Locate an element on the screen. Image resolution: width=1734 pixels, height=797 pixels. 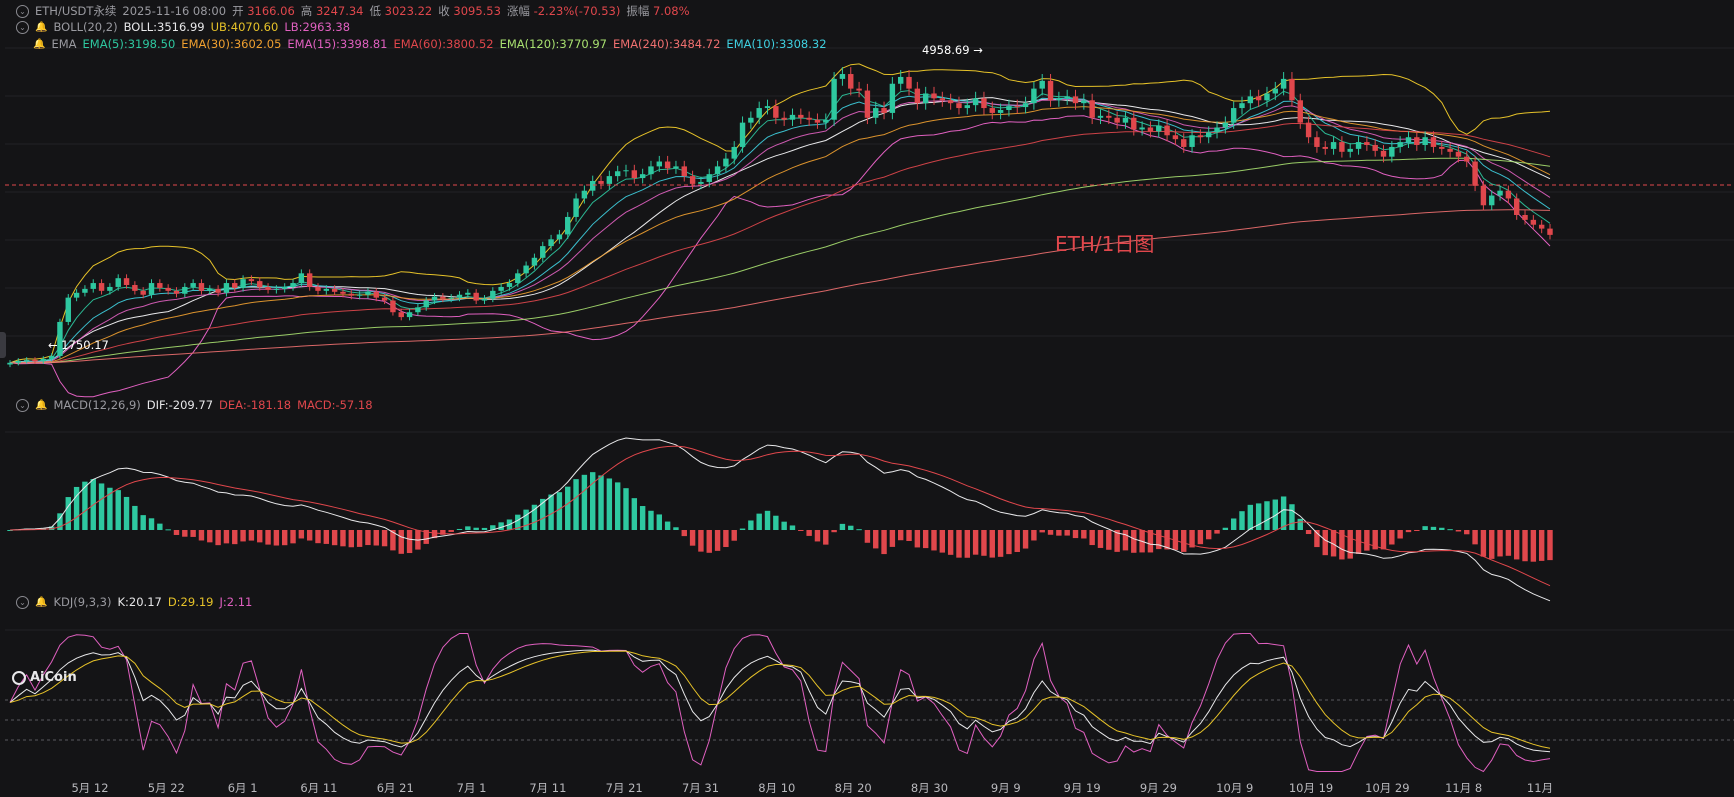
side-drag-handle is located at coordinates (3, 345).